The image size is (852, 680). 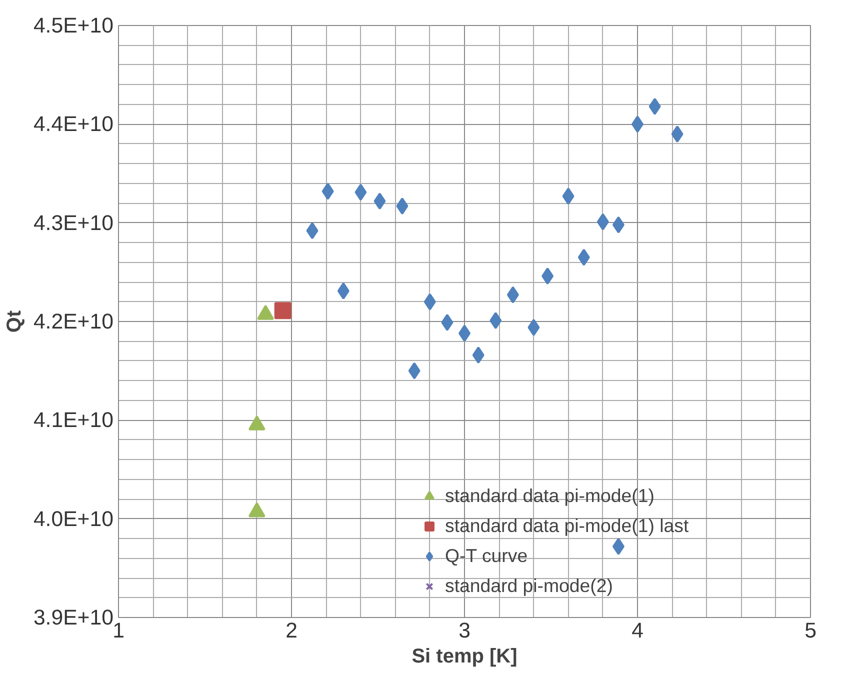 I want to click on x-tick-label: 3, so click(x=464, y=630).